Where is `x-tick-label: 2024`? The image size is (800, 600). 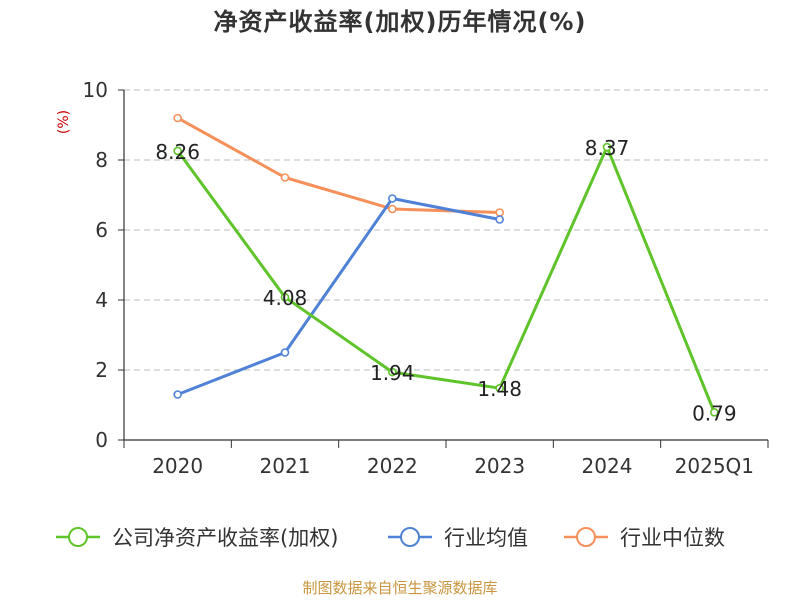 x-tick-label: 2024 is located at coordinates (607, 466).